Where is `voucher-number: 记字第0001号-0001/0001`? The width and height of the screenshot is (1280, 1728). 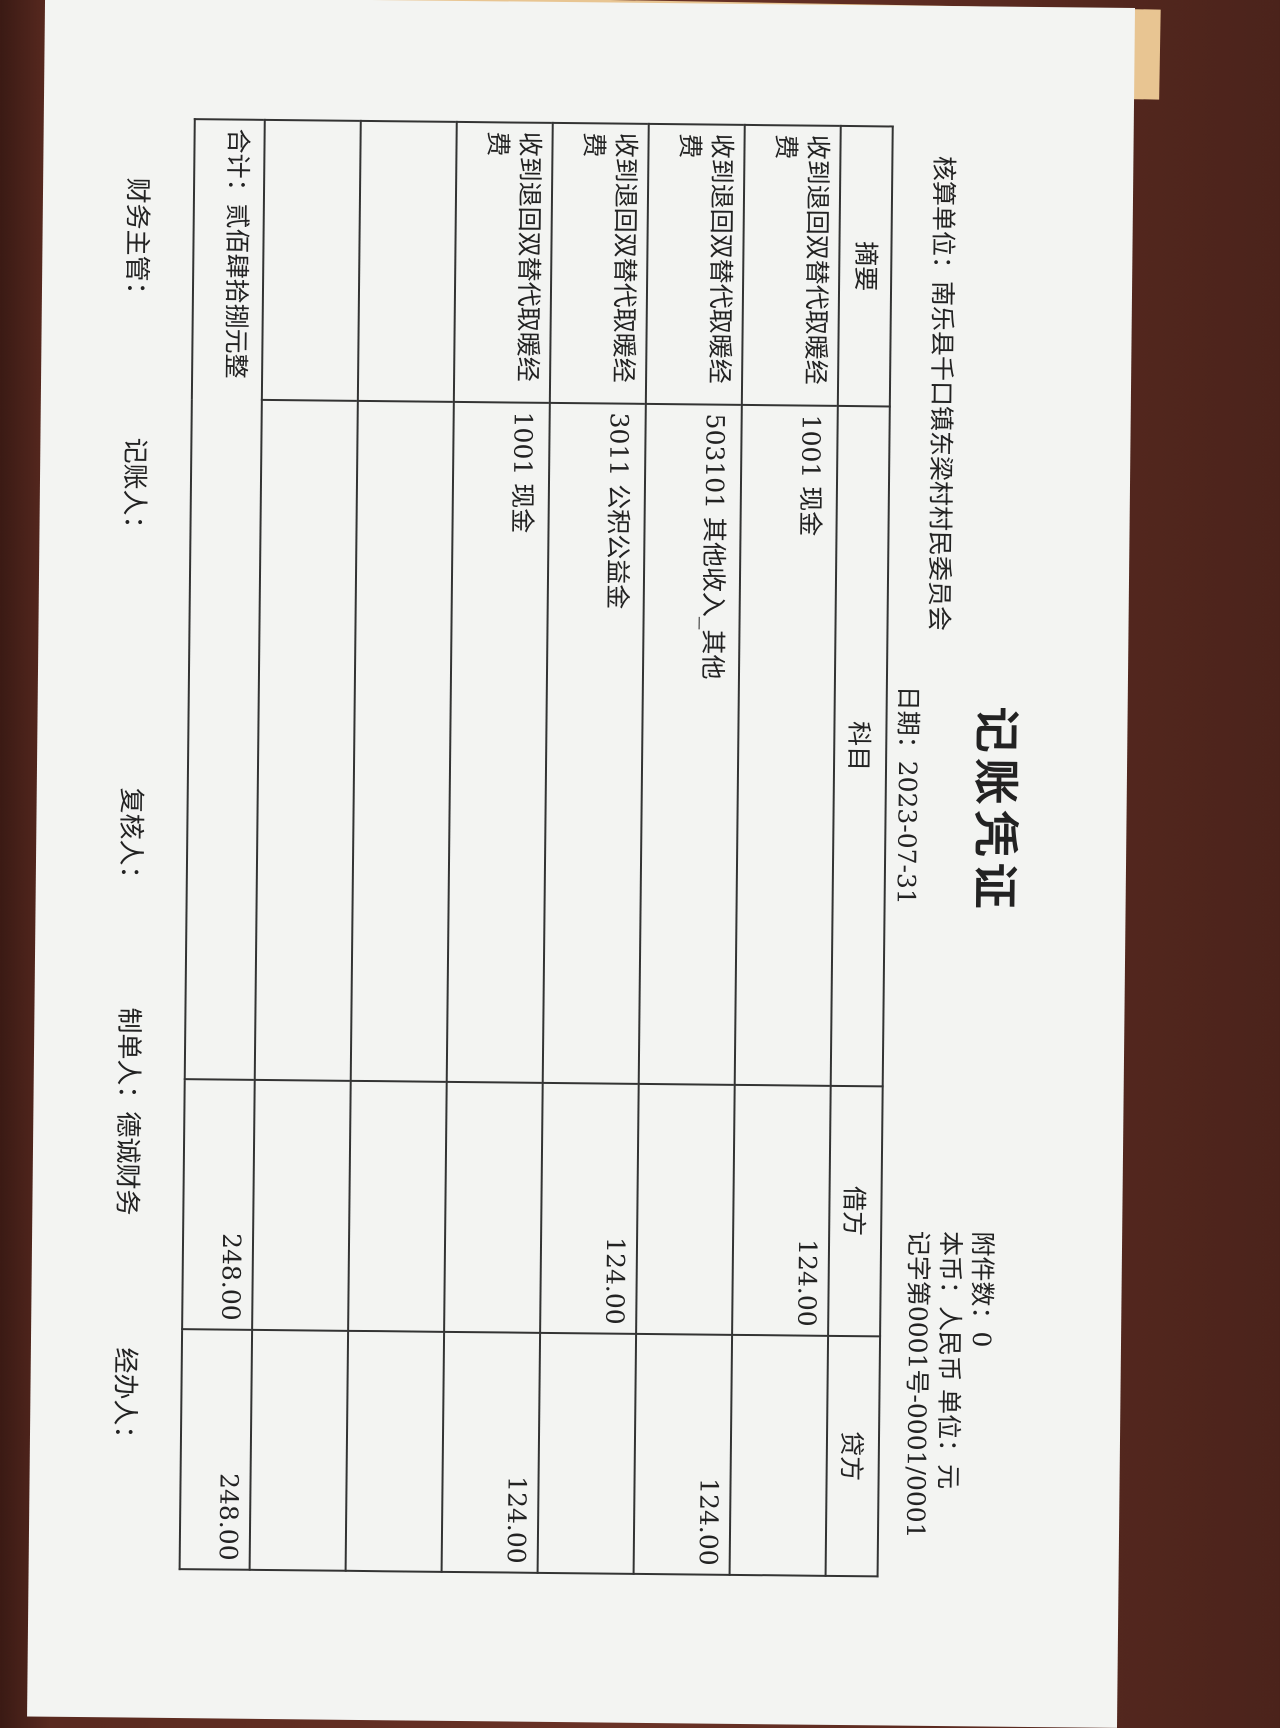 voucher-number: 记字第0001号-0001/0001 is located at coordinates (917, 1384).